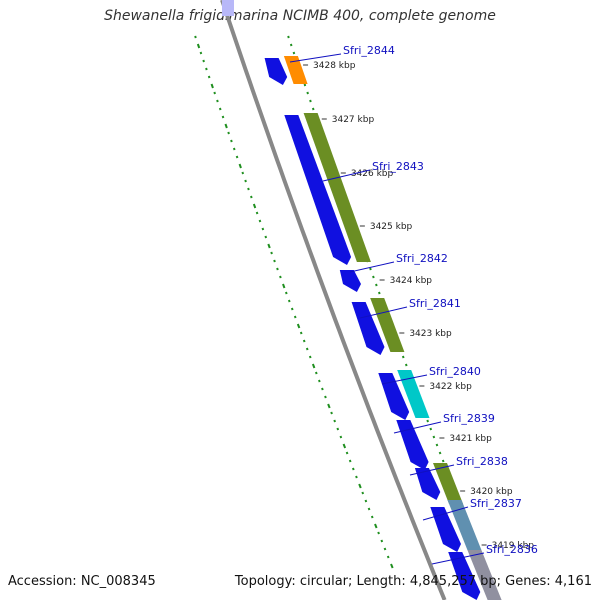  What do you see at coordinates (455, 371) in the screenshot?
I see `gene-label: Sfri_2840` at bounding box center [455, 371].